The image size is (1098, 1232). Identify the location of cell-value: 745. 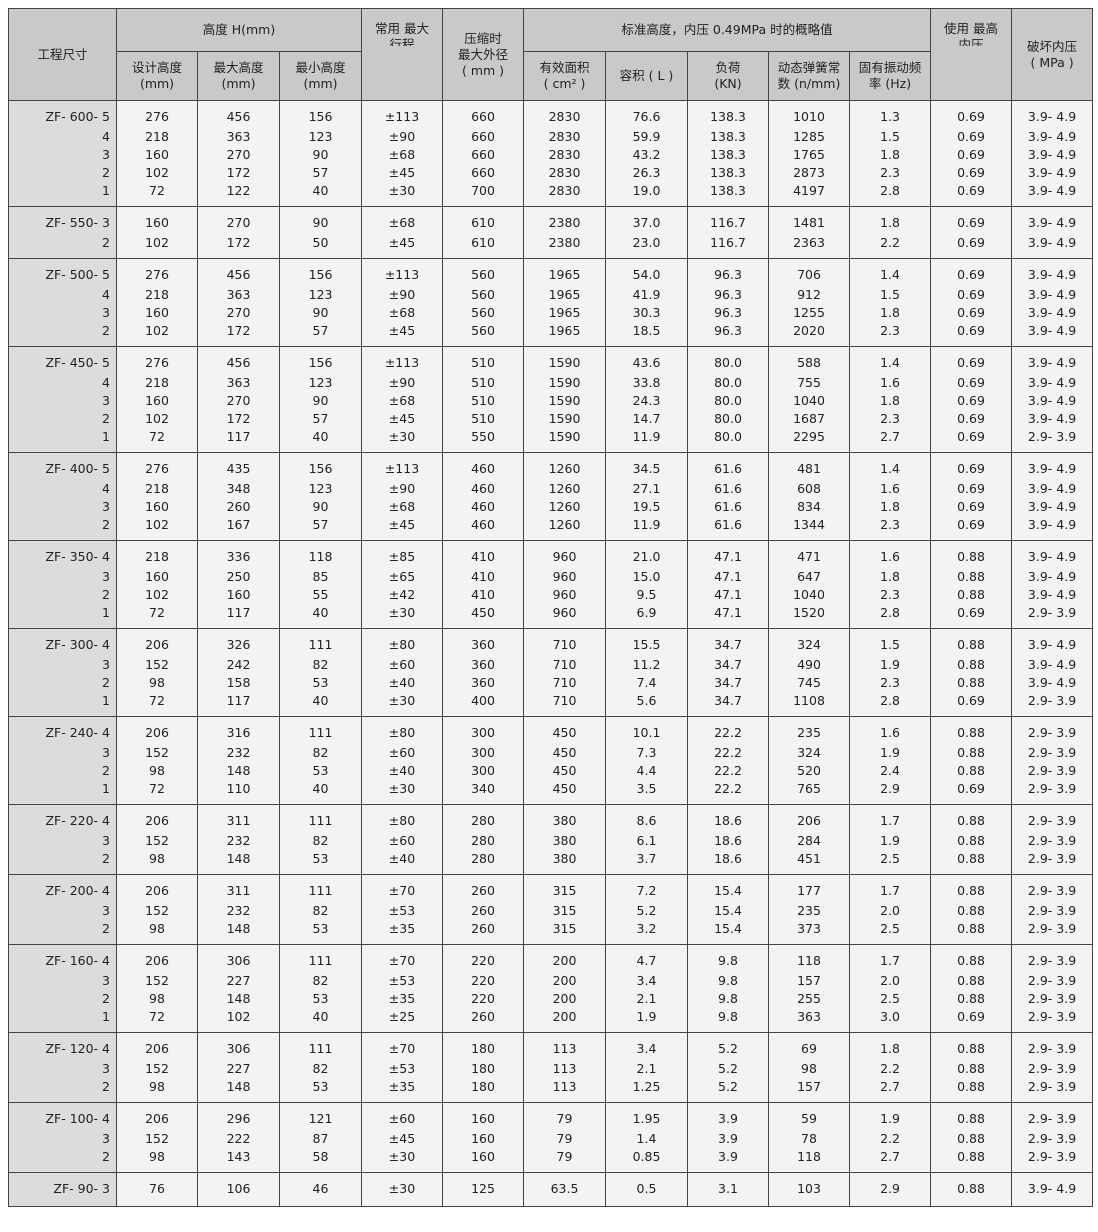
(809, 682).